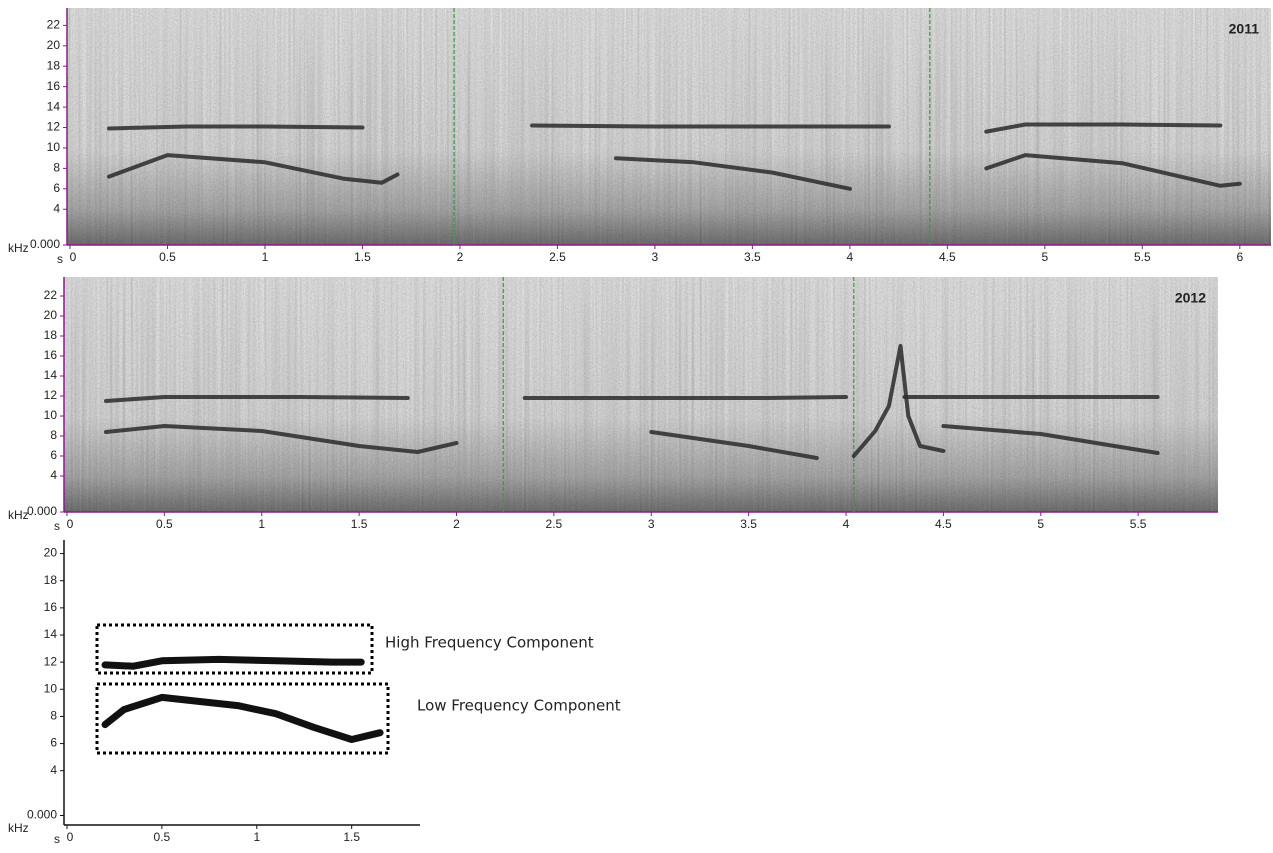  I want to click on annotation: High Frequency Component, so click(489, 643).